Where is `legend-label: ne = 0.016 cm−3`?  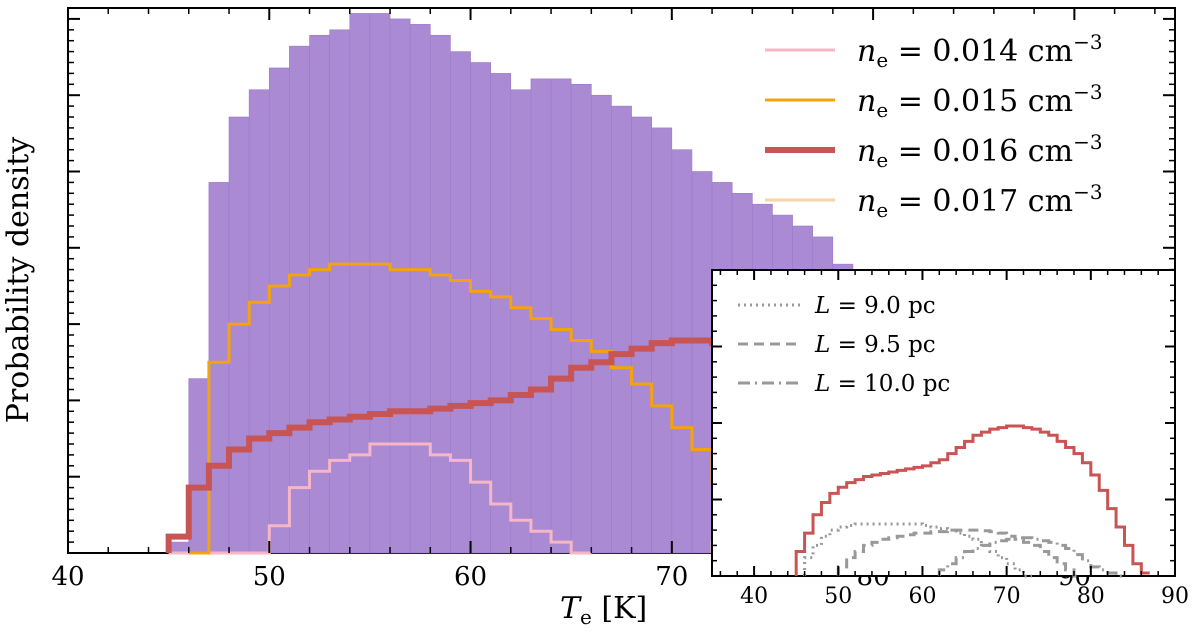 legend-label: ne = 0.016 cm−3 is located at coordinates (980, 151).